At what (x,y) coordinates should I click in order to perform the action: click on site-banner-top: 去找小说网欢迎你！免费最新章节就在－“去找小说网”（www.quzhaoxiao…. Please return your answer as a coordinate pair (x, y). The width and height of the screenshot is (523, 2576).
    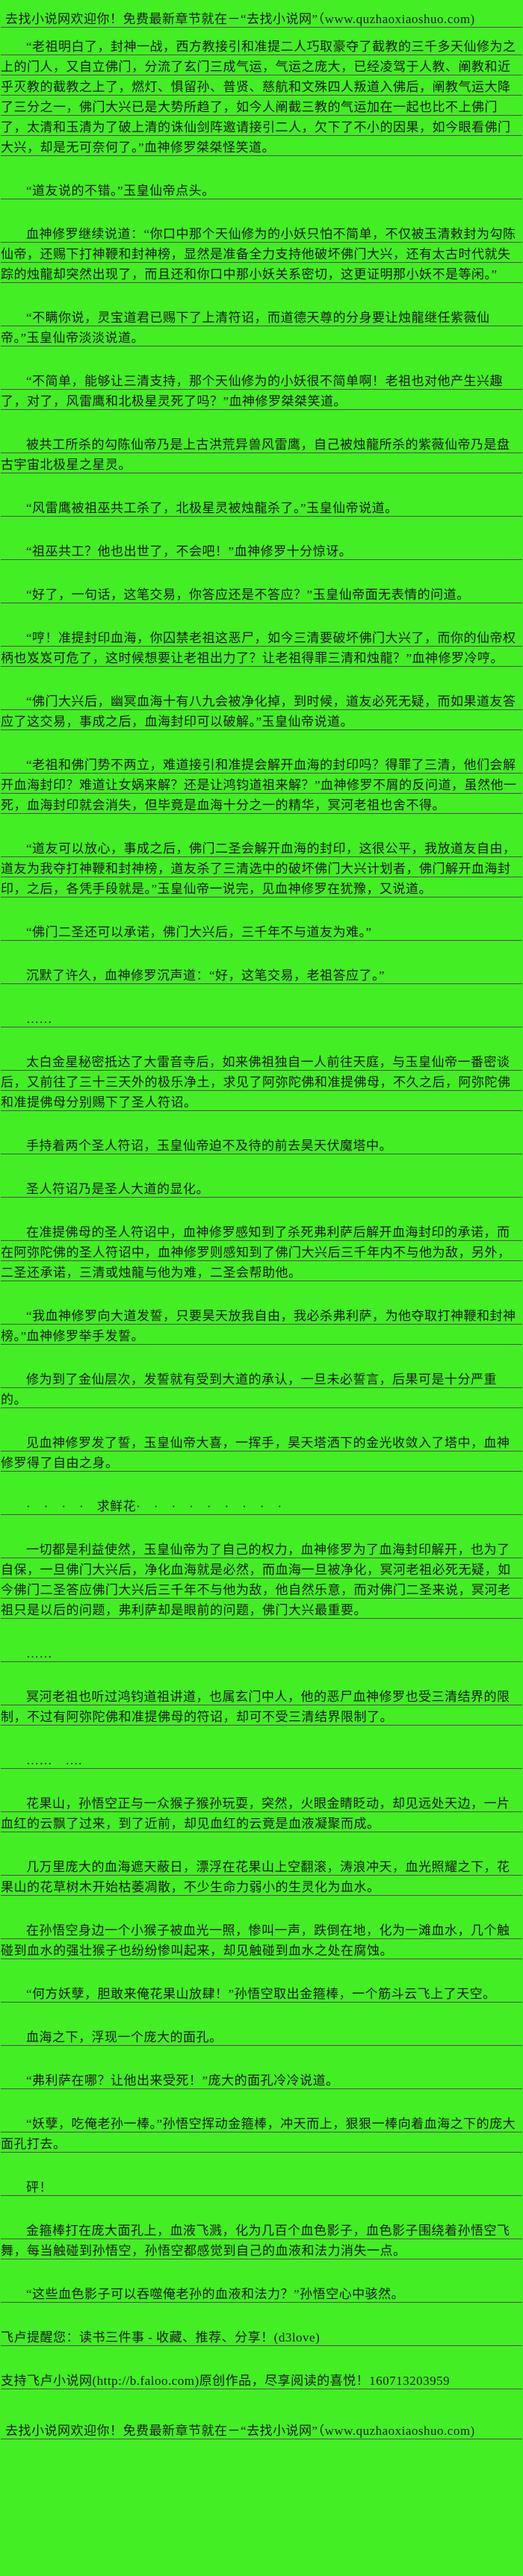
    Looking at the image, I should click on (261, 19).